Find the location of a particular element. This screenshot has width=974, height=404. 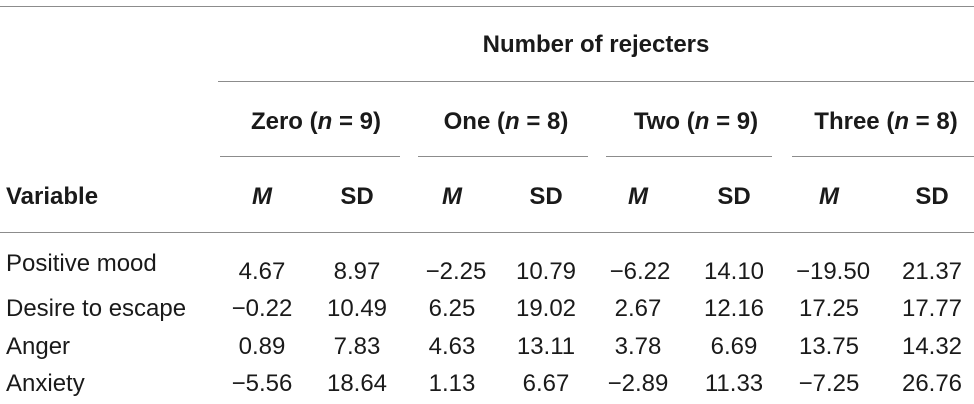

table-cell: 1.13 is located at coordinates (452, 383).